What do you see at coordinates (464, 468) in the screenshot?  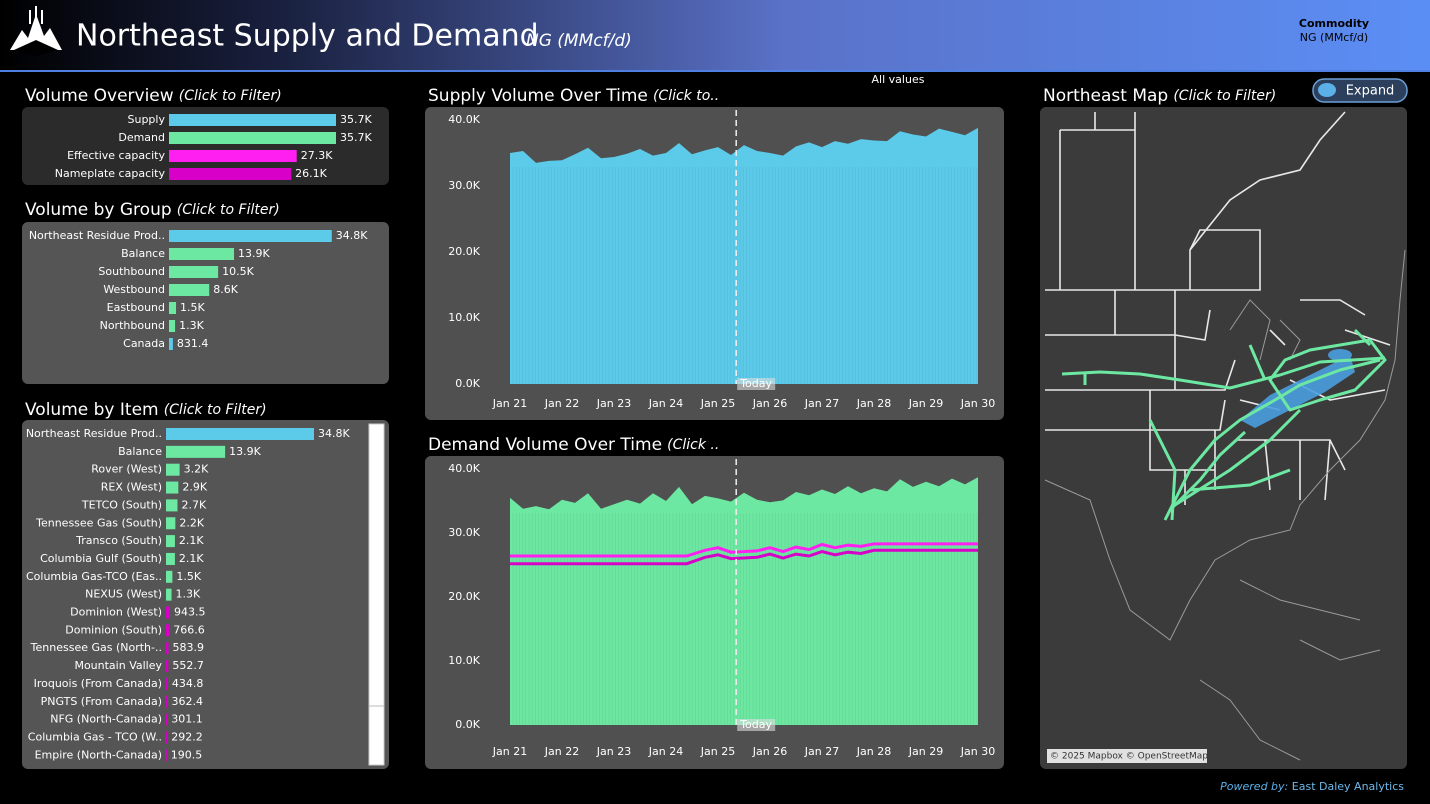 I see `y-tick-label: 40.0K` at bounding box center [464, 468].